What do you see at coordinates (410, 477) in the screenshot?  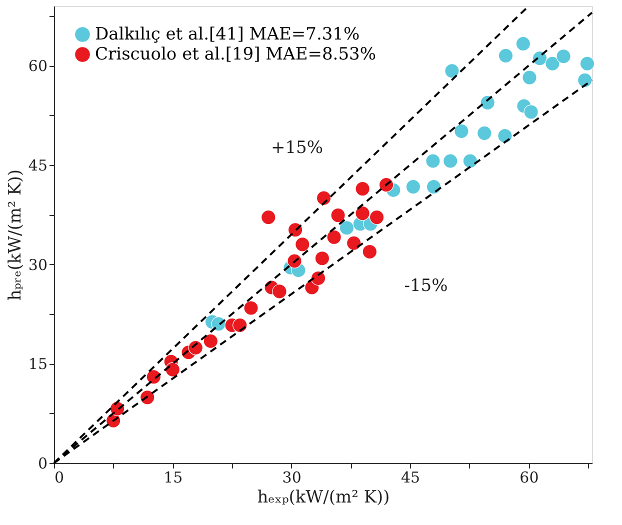 I see `x-tick-label: 45` at bounding box center [410, 477].